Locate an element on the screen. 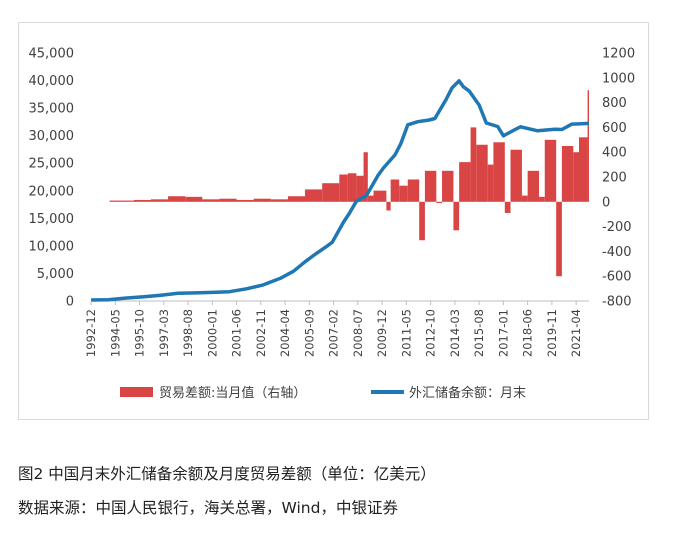 This screenshot has height=548, width=676. left-tick-label: 45,000 is located at coordinates (52, 54).